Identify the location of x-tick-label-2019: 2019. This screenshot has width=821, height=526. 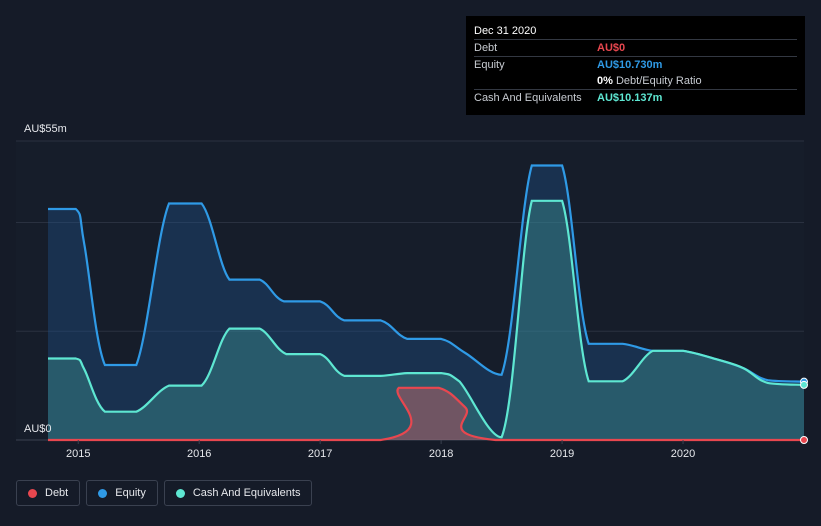
(562, 454).